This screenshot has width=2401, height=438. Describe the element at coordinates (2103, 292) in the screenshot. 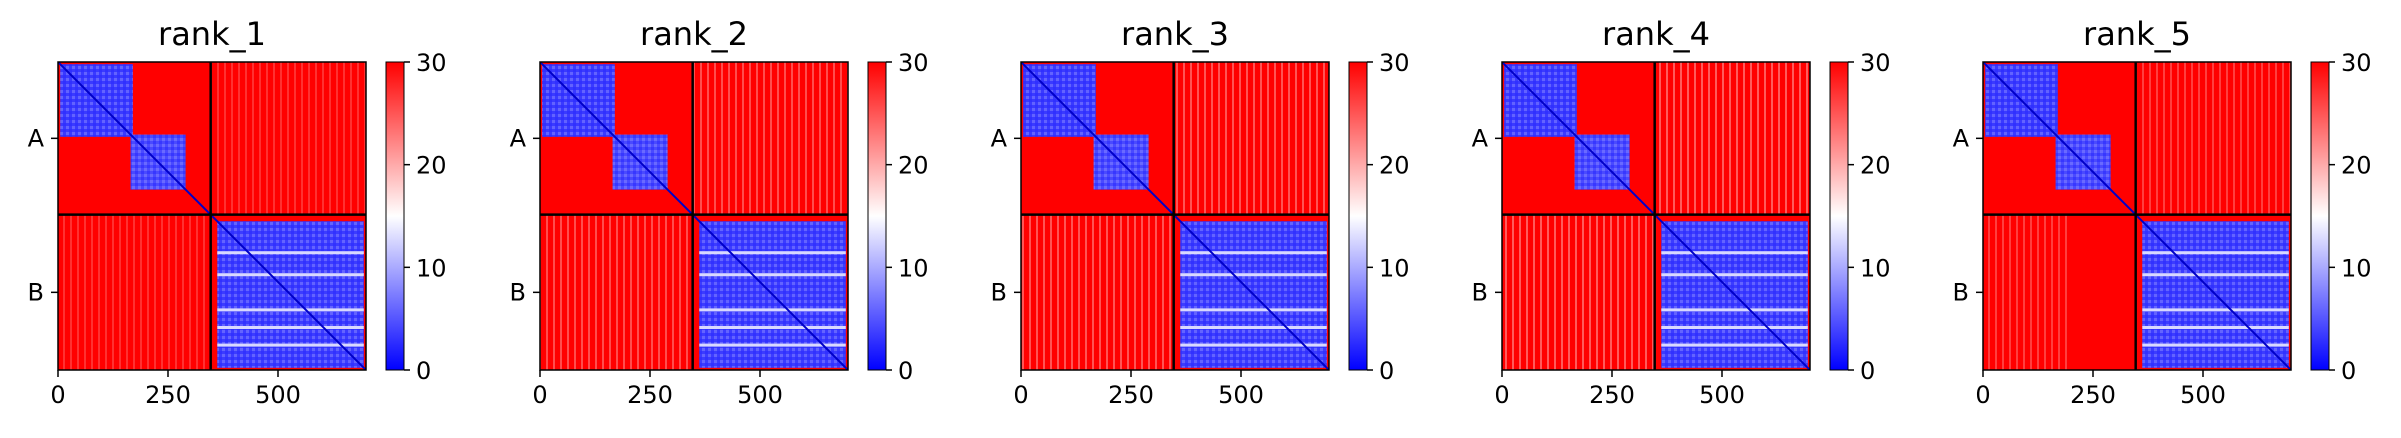

I see `interchain-solid-region` at that location.